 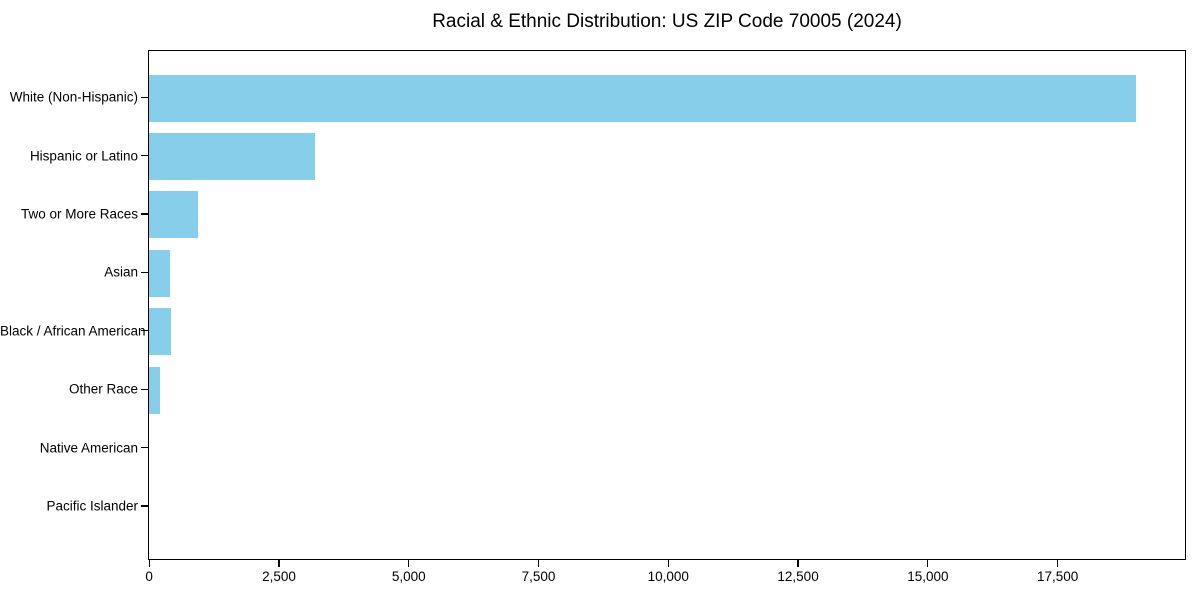 What do you see at coordinates (92, 506) in the screenshot?
I see `y-axis-label: Pacific Islander` at bounding box center [92, 506].